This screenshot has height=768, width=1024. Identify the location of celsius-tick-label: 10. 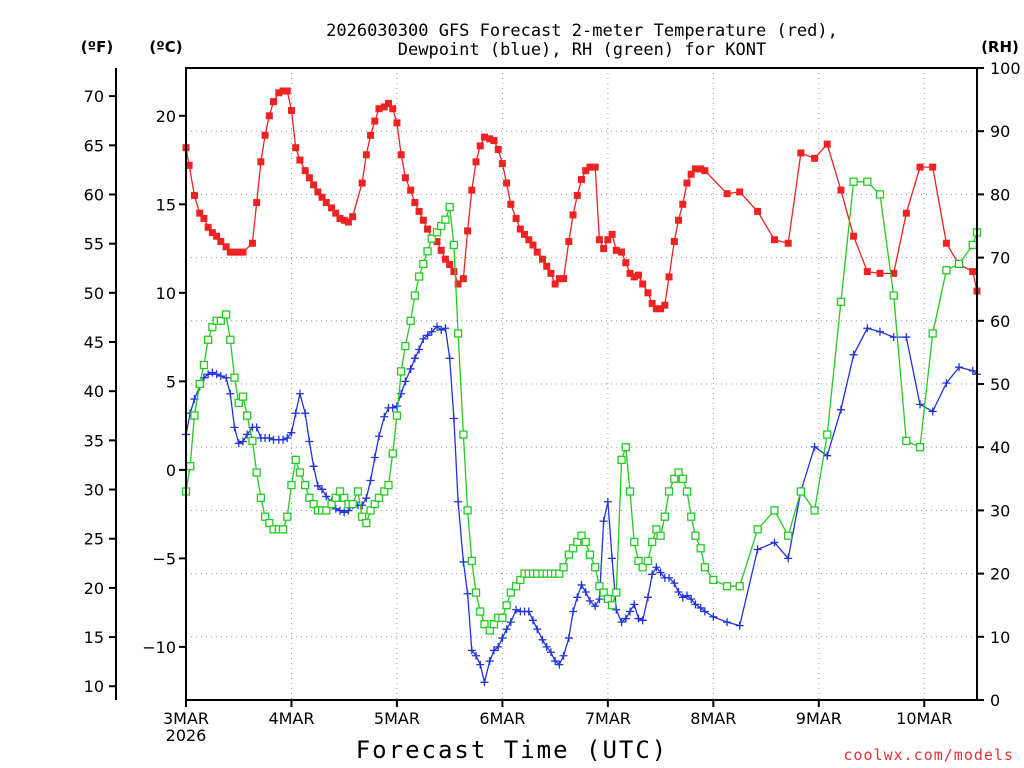
(166, 293).